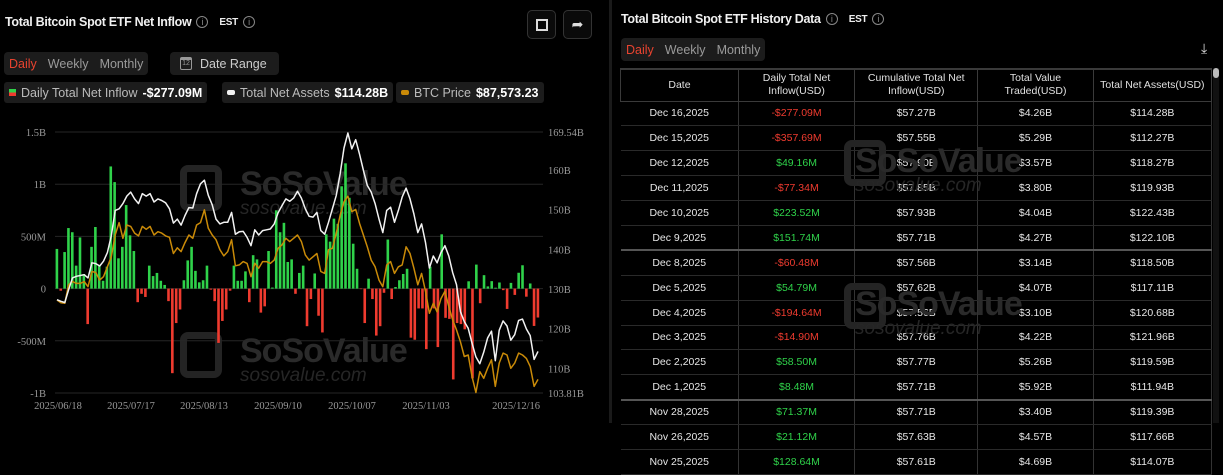 Image resolution: width=1223 pixels, height=475 pixels. Describe the element at coordinates (507, 92) in the screenshot. I see `legend-value: $87,573.23` at that location.